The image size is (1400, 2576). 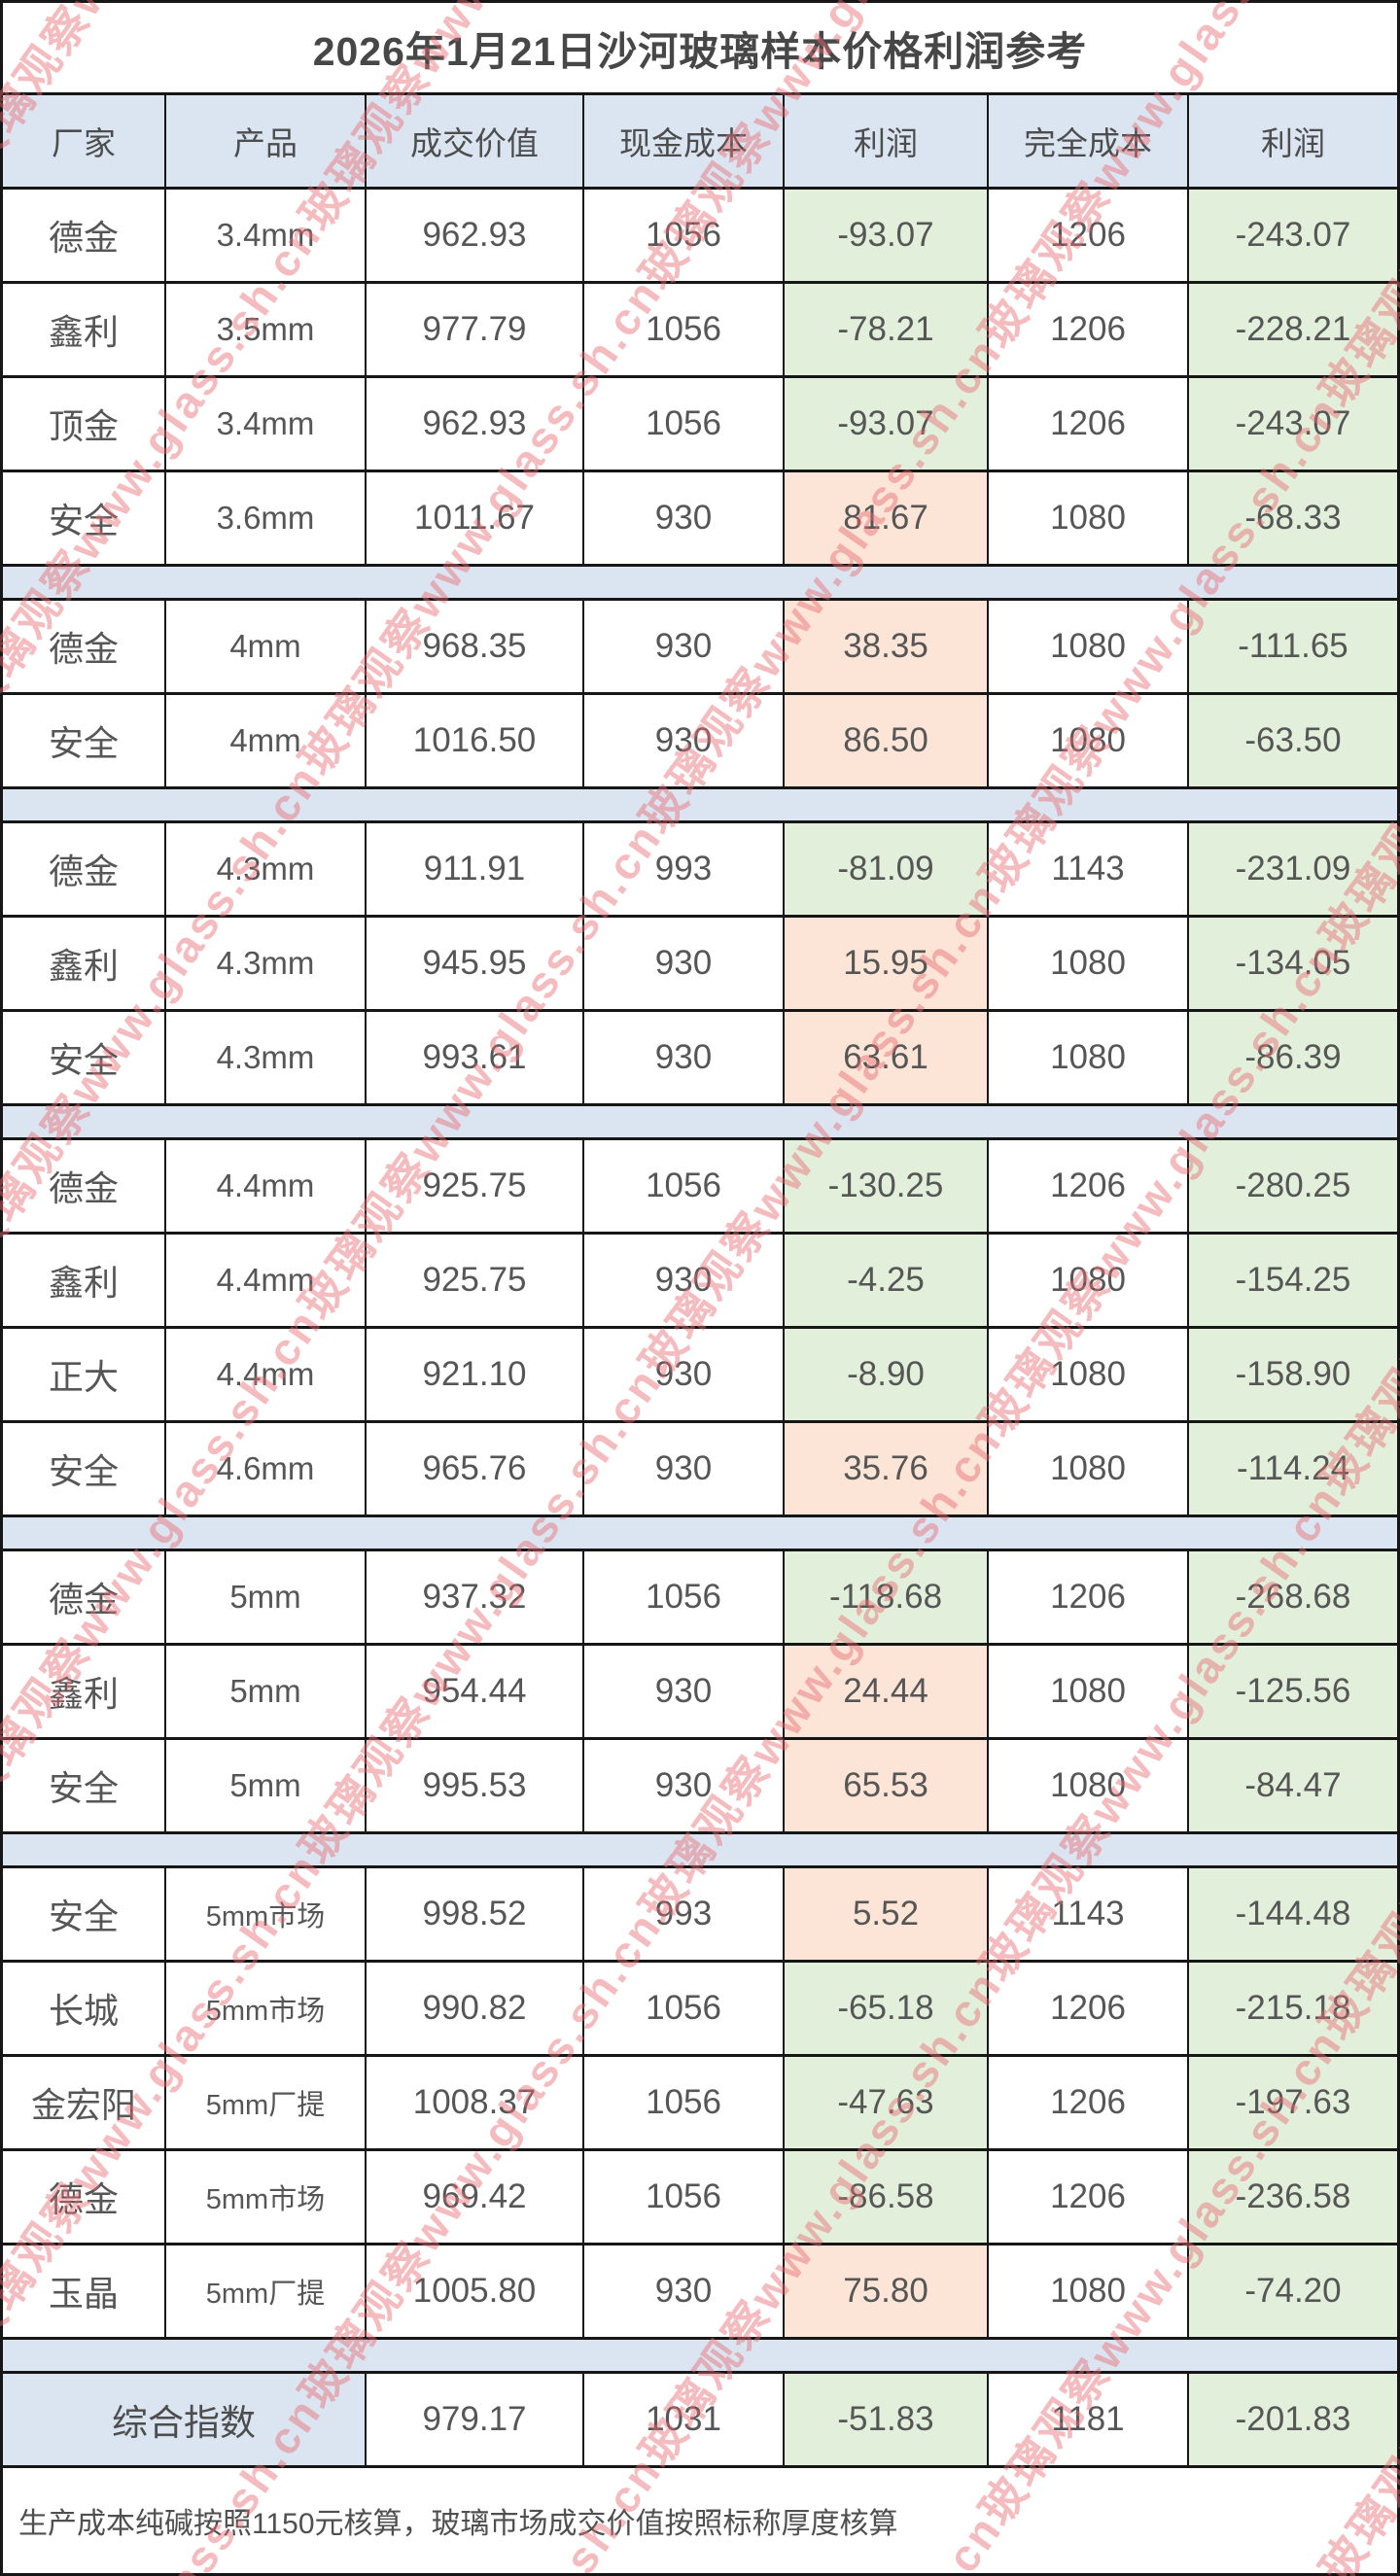 I want to click on price-cell: 990.82, so click(x=475, y=2009).